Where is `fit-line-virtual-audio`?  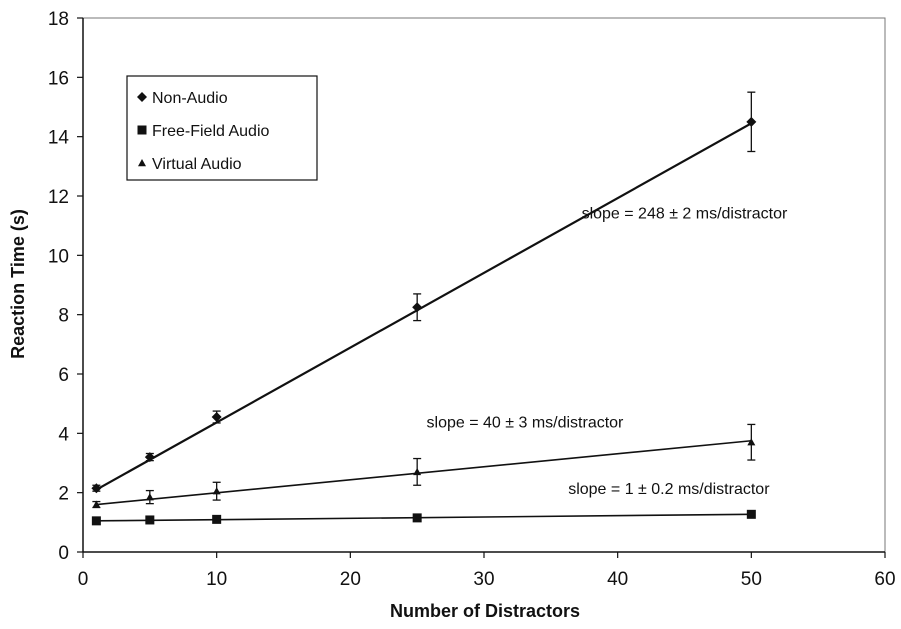 fit-line-virtual-audio is located at coordinates (424, 472).